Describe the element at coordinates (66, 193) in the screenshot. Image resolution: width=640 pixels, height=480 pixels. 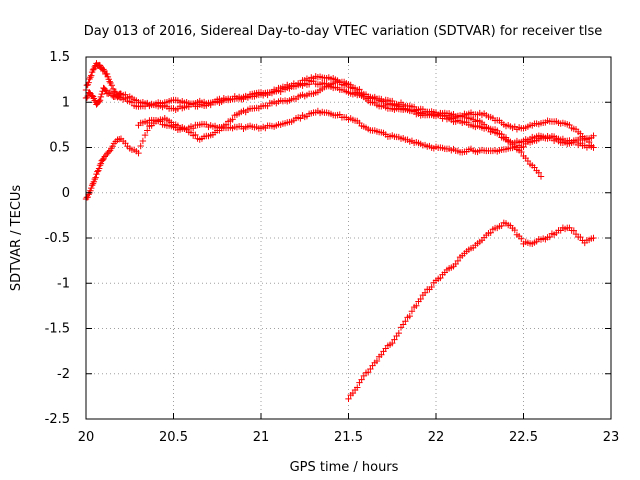
I see `y-tick-label: 0` at that location.